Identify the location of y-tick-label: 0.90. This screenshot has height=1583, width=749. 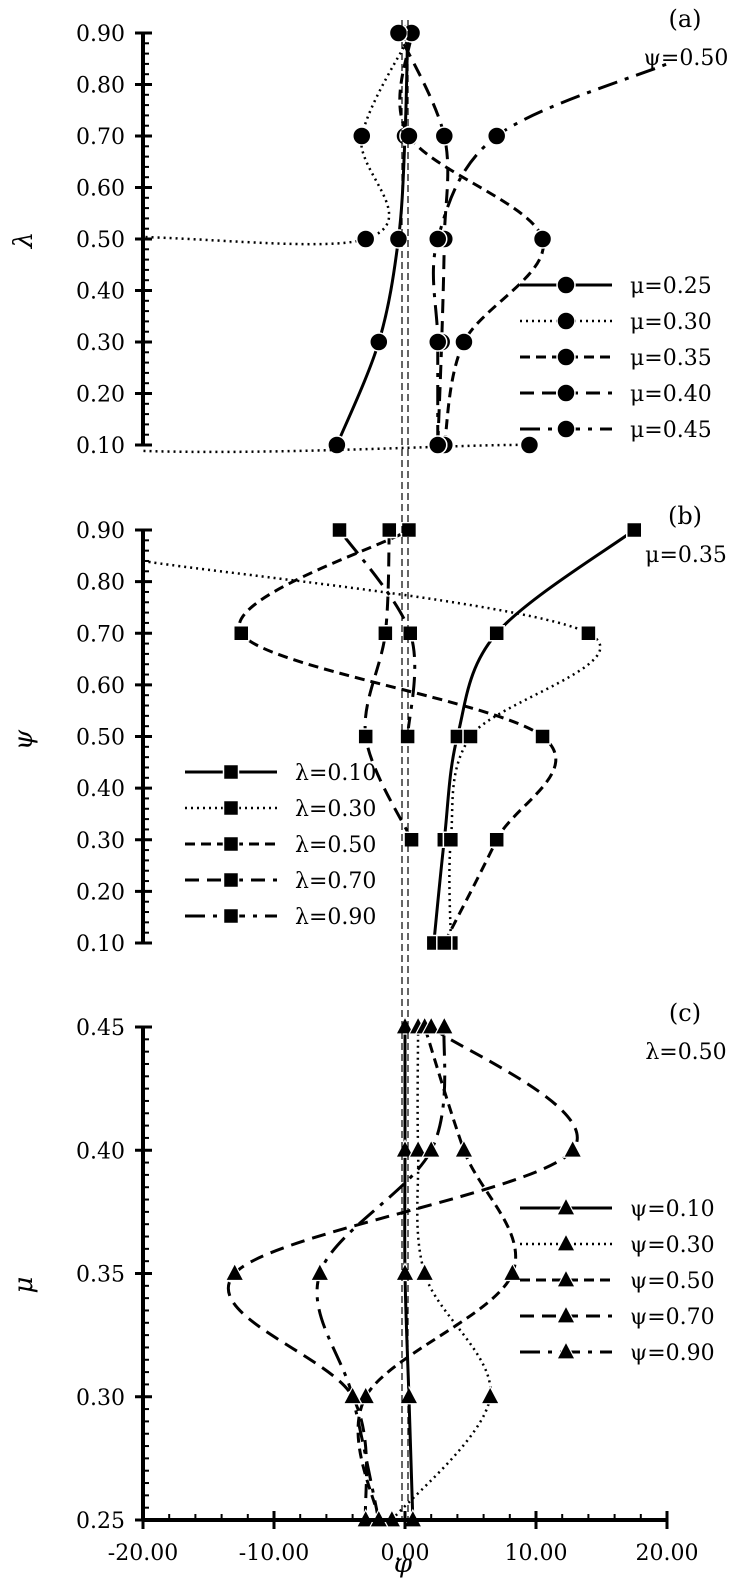
(100, 531).